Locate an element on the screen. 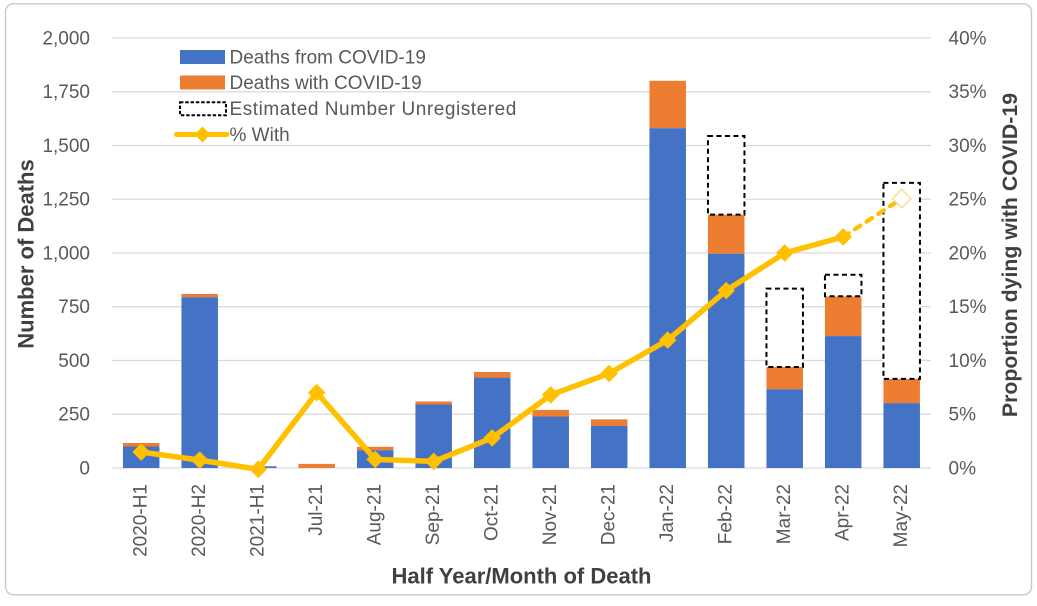  svg-text: 2020-H2 is located at coordinates (199, 520).